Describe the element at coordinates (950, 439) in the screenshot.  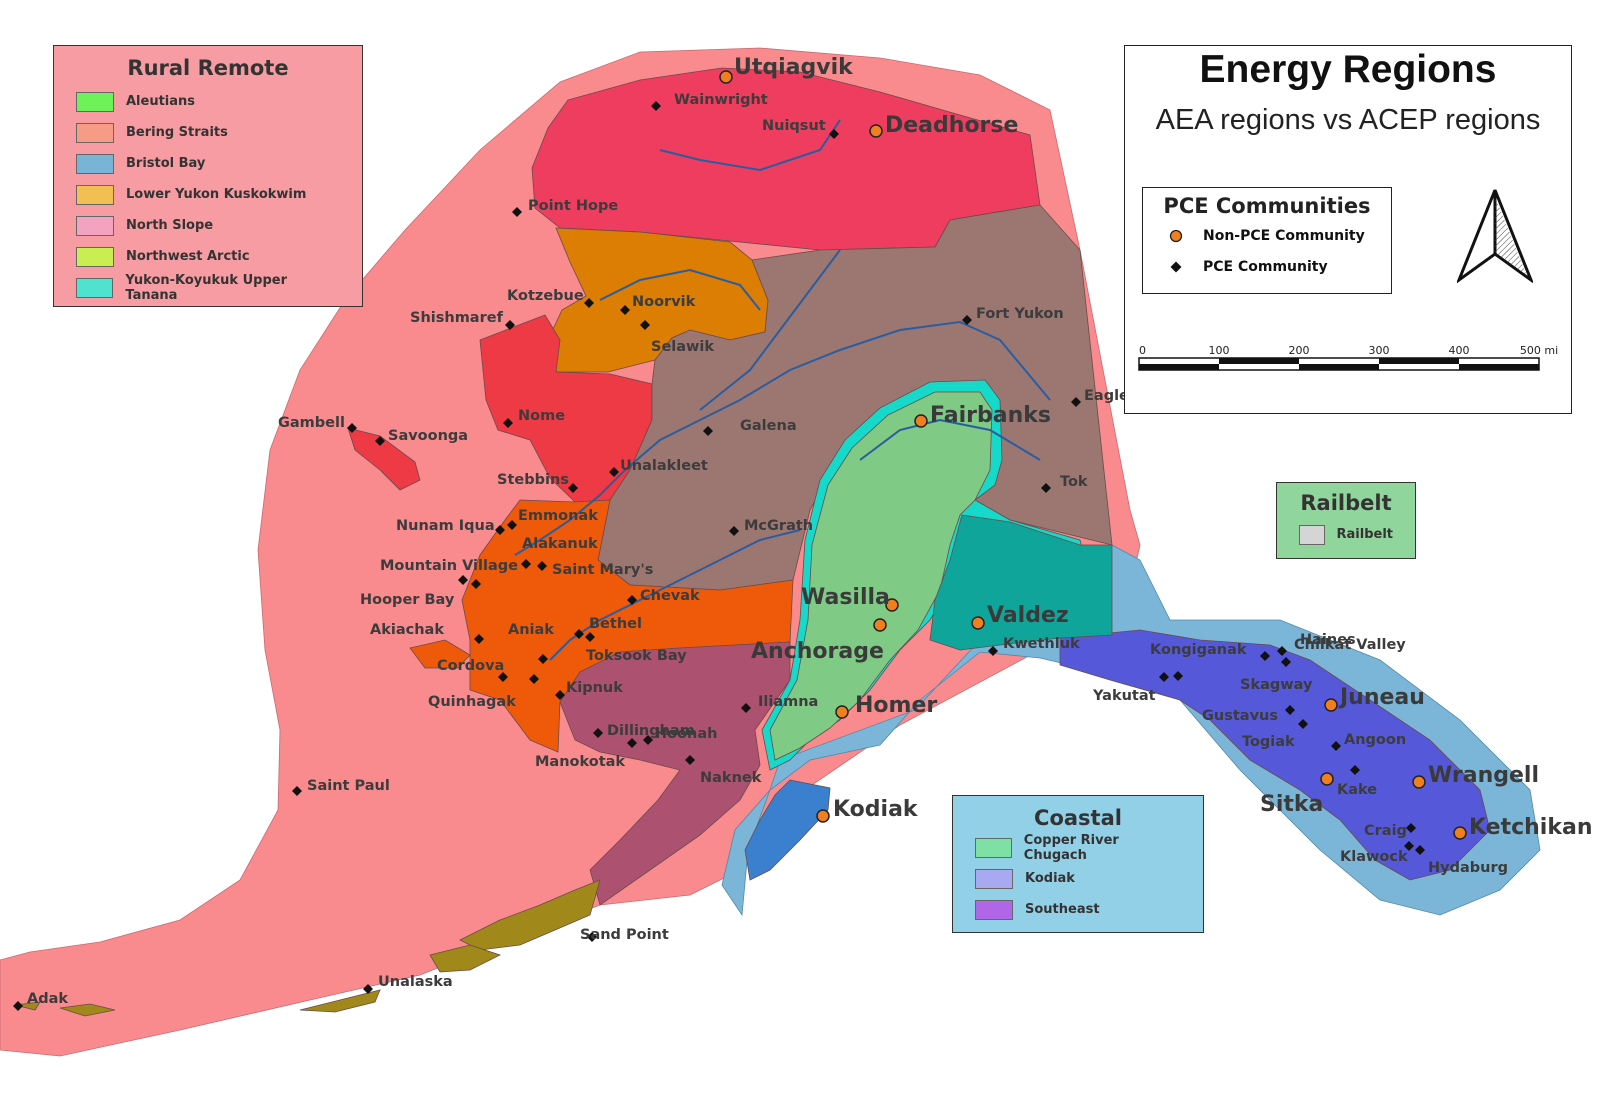
I see `river-tanana` at that location.